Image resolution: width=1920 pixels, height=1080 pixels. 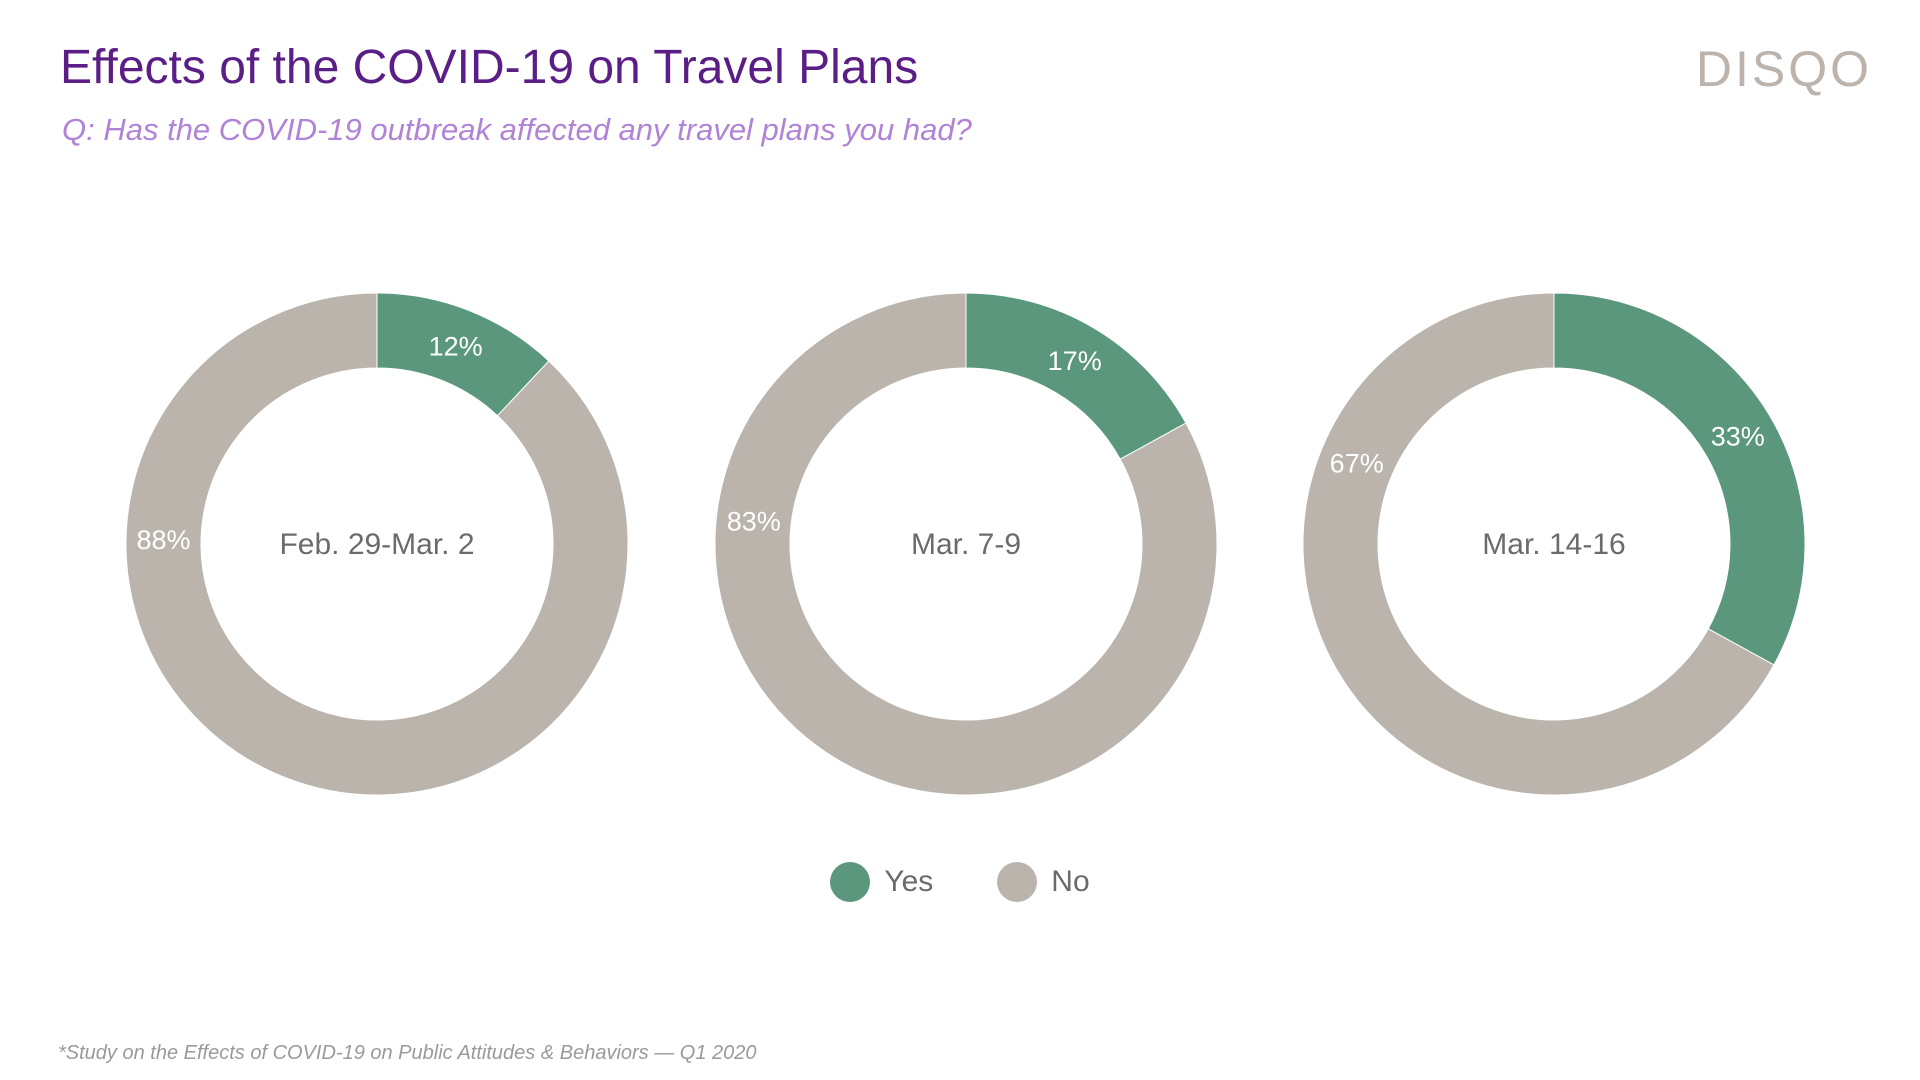 What do you see at coordinates (1679, 479) in the screenshot?
I see `slice-yes` at bounding box center [1679, 479].